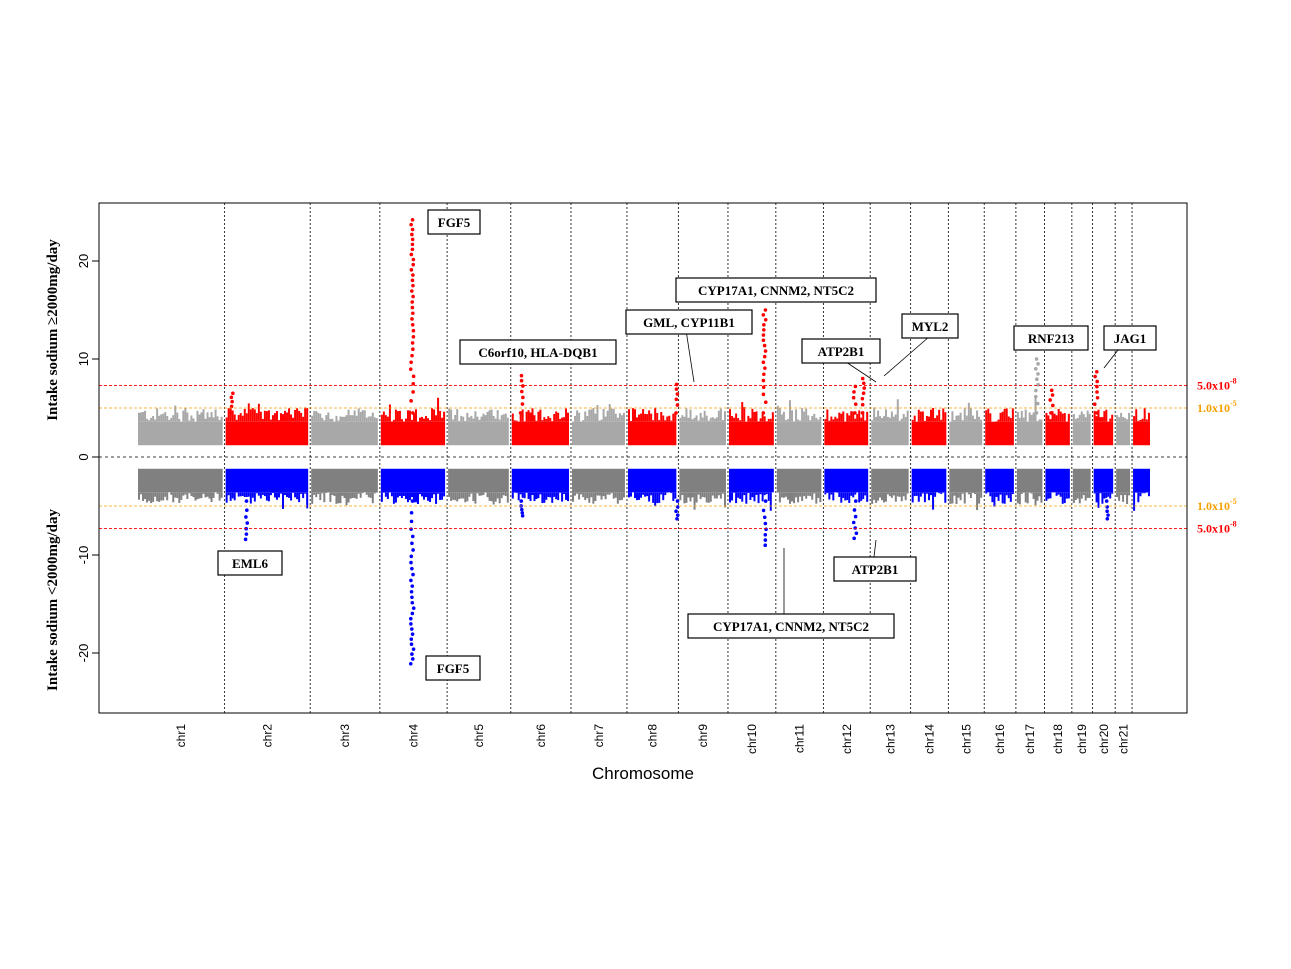 The width and height of the screenshot is (1291, 969). I want to click on x-tick-label: chr6, so click(541, 736).